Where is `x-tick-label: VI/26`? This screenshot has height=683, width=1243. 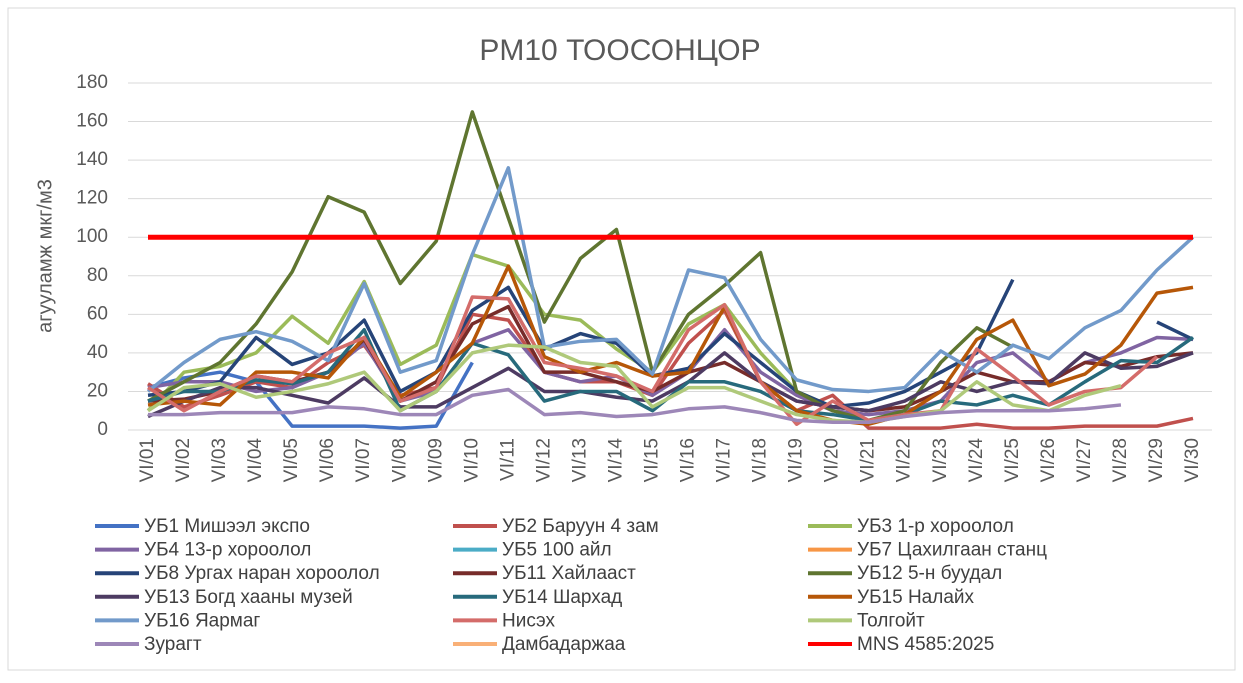
x-tick-label: VI/26 is located at coordinates (1048, 460).